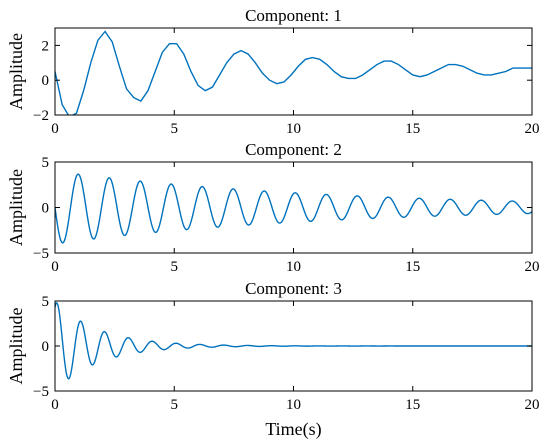  Describe the element at coordinates (16, 345) in the screenshot. I see `y-axis-label-3: Amplitude` at that location.